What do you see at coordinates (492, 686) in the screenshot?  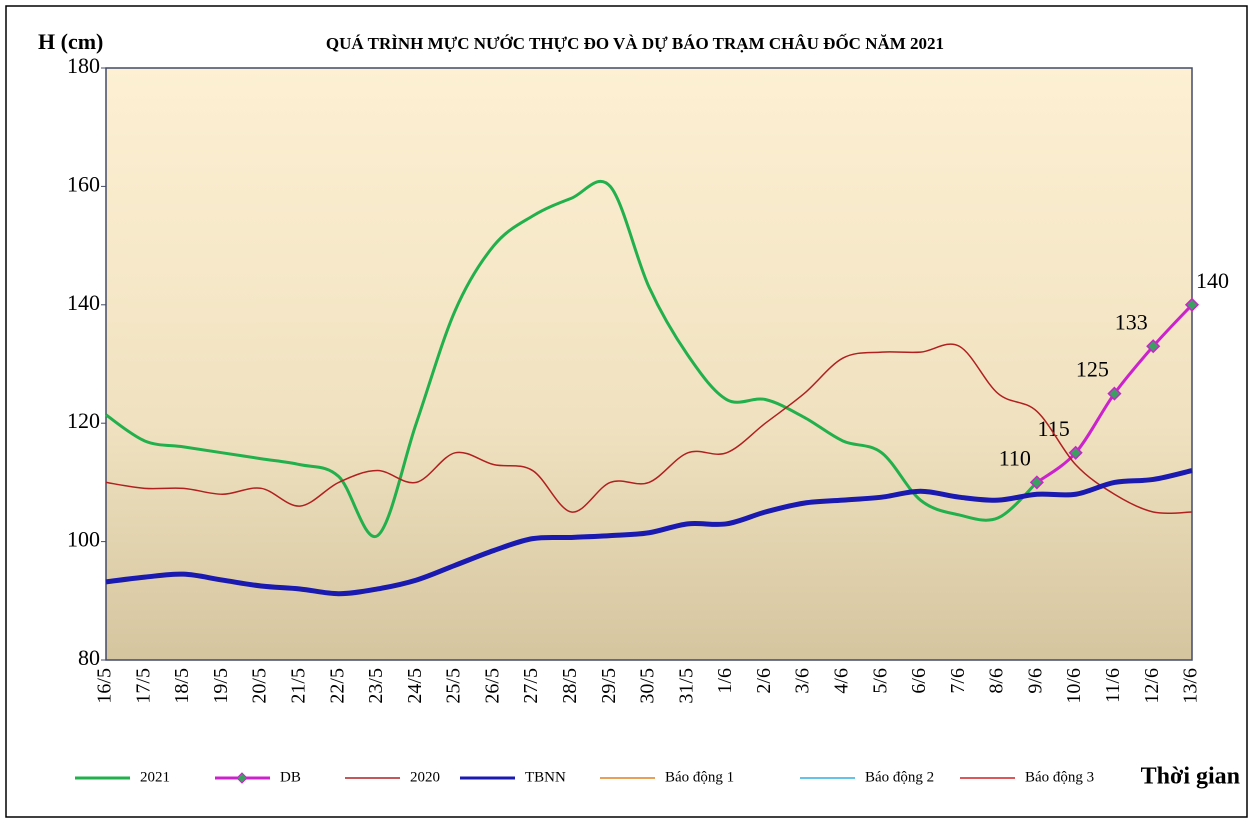 I see `x-tick-label: 26/5` at bounding box center [492, 686].